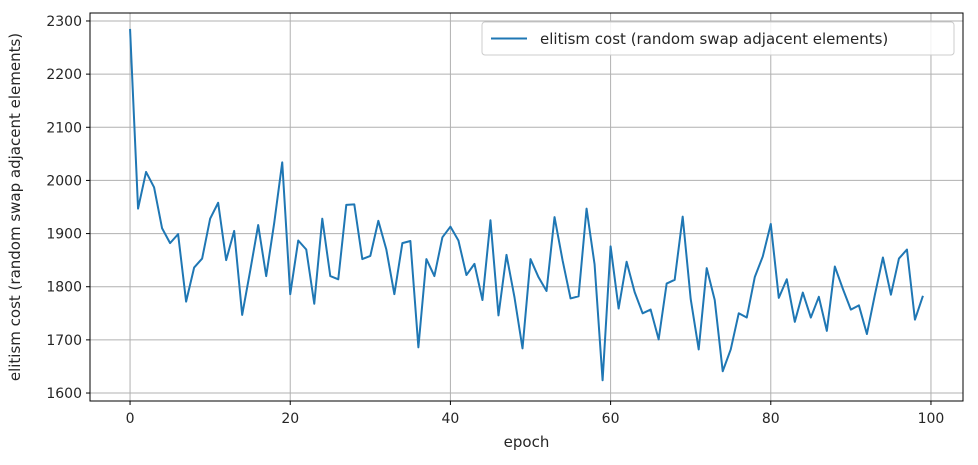  Describe the element at coordinates (450, 419) in the screenshot. I see `x-tick-label: 40` at that location.